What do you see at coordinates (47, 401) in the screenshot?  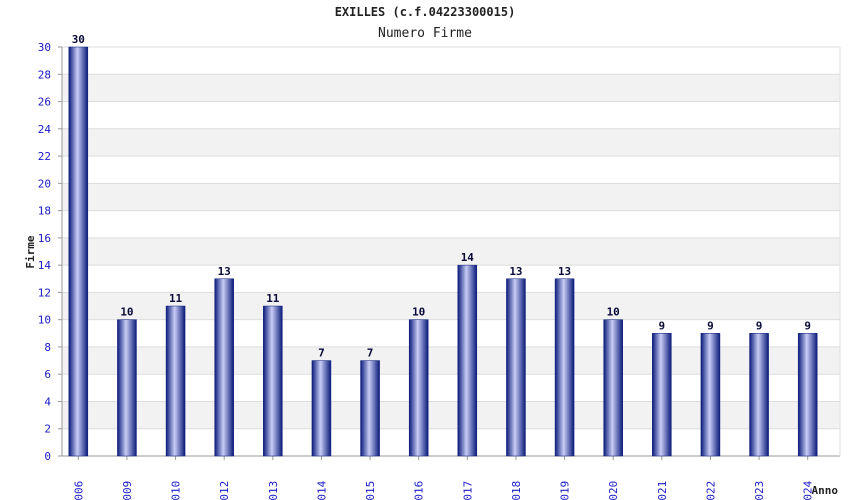 I see `y-tick-label: 4` at bounding box center [47, 401].